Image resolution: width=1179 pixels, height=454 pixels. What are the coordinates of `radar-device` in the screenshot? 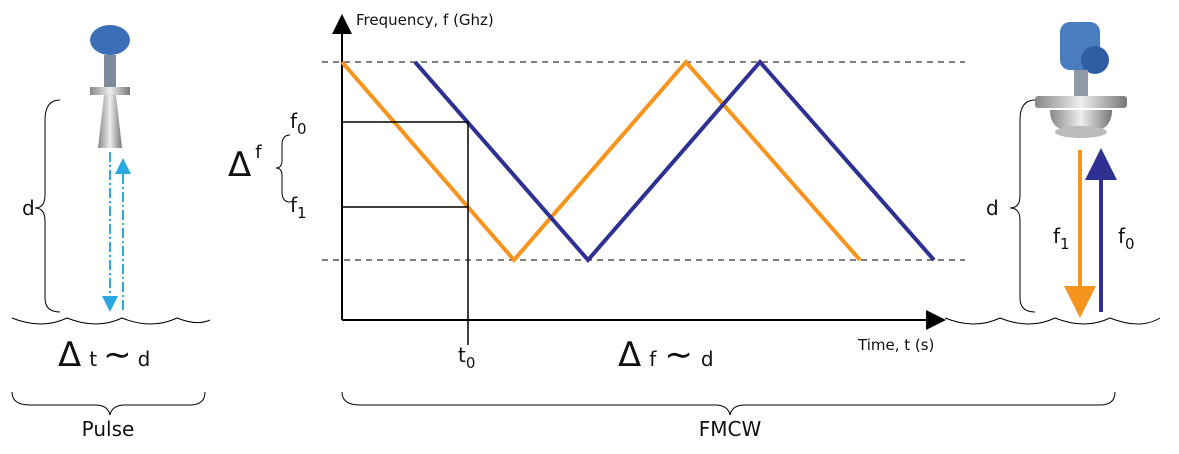 It's located at (1081, 80).